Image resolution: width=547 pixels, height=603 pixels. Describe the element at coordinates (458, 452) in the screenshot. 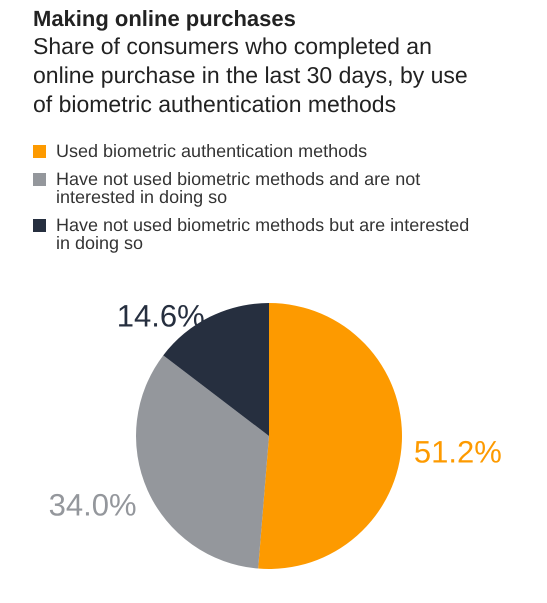

I see `data-label: 51.2%` at that location.